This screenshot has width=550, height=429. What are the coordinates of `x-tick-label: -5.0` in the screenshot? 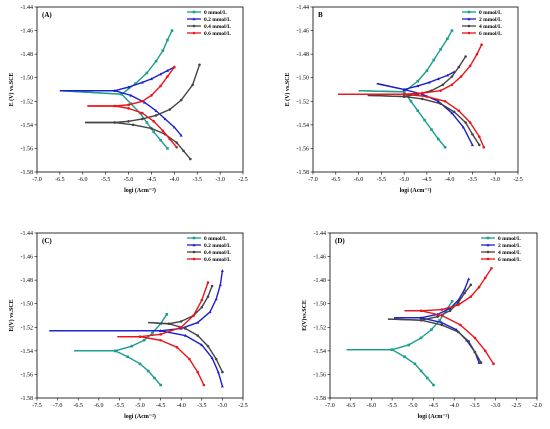 It's located at (413, 406).